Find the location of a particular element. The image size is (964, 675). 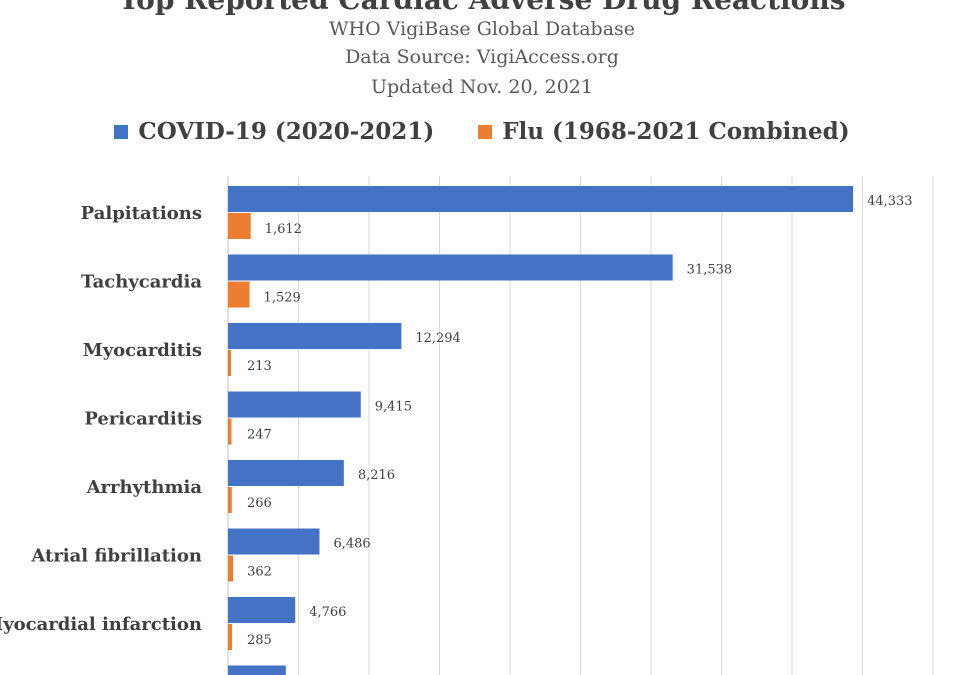

value-label-covid: 6,486 is located at coordinates (351, 544).